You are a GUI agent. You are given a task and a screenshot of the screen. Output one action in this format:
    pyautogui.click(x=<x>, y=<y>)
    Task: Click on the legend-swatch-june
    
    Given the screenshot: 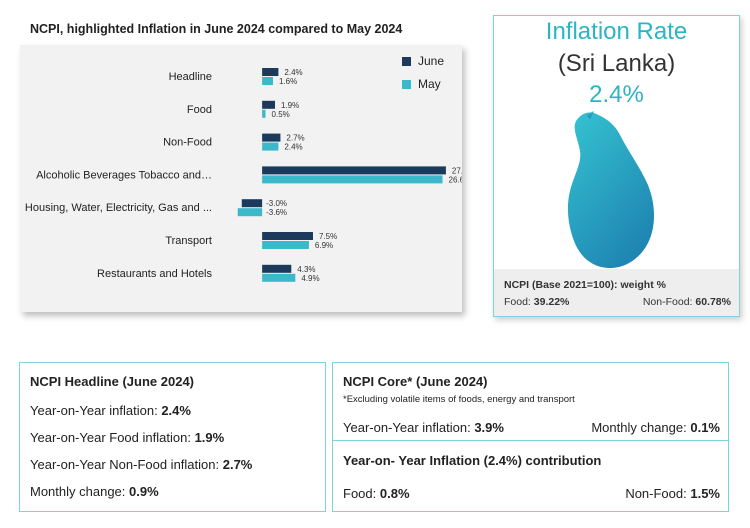 What is the action you would take?
    pyautogui.click(x=406, y=61)
    